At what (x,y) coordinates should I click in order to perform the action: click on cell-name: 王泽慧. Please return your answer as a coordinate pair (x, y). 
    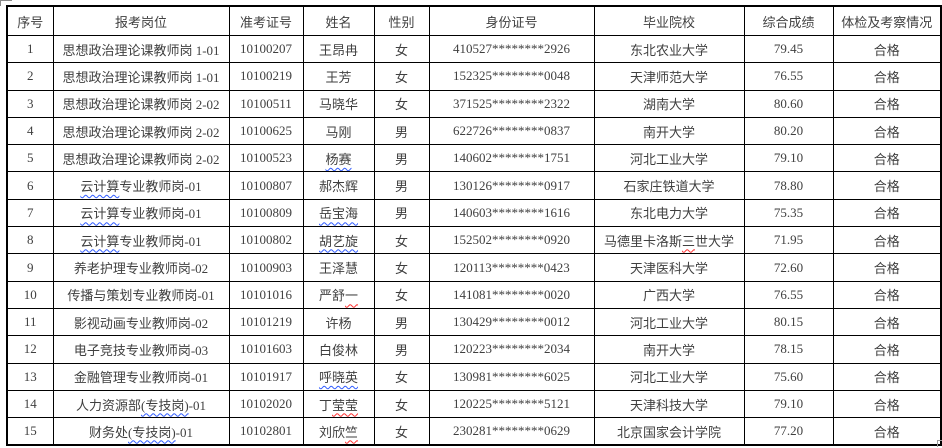
    Looking at the image, I should click on (338, 267).